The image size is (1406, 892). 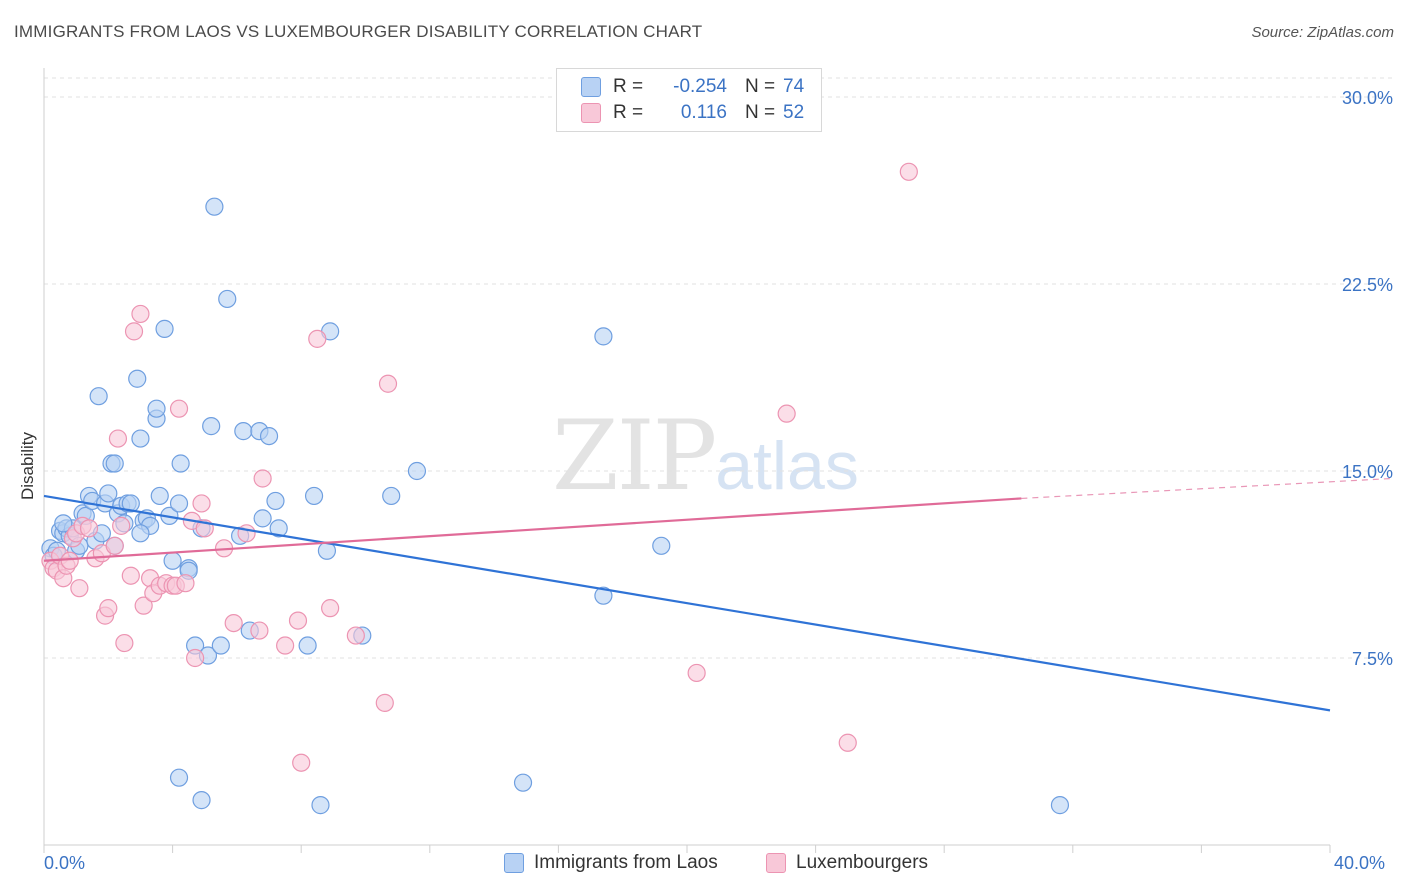 I want to click on y-axis-label: Disability, so click(x=27, y=465).